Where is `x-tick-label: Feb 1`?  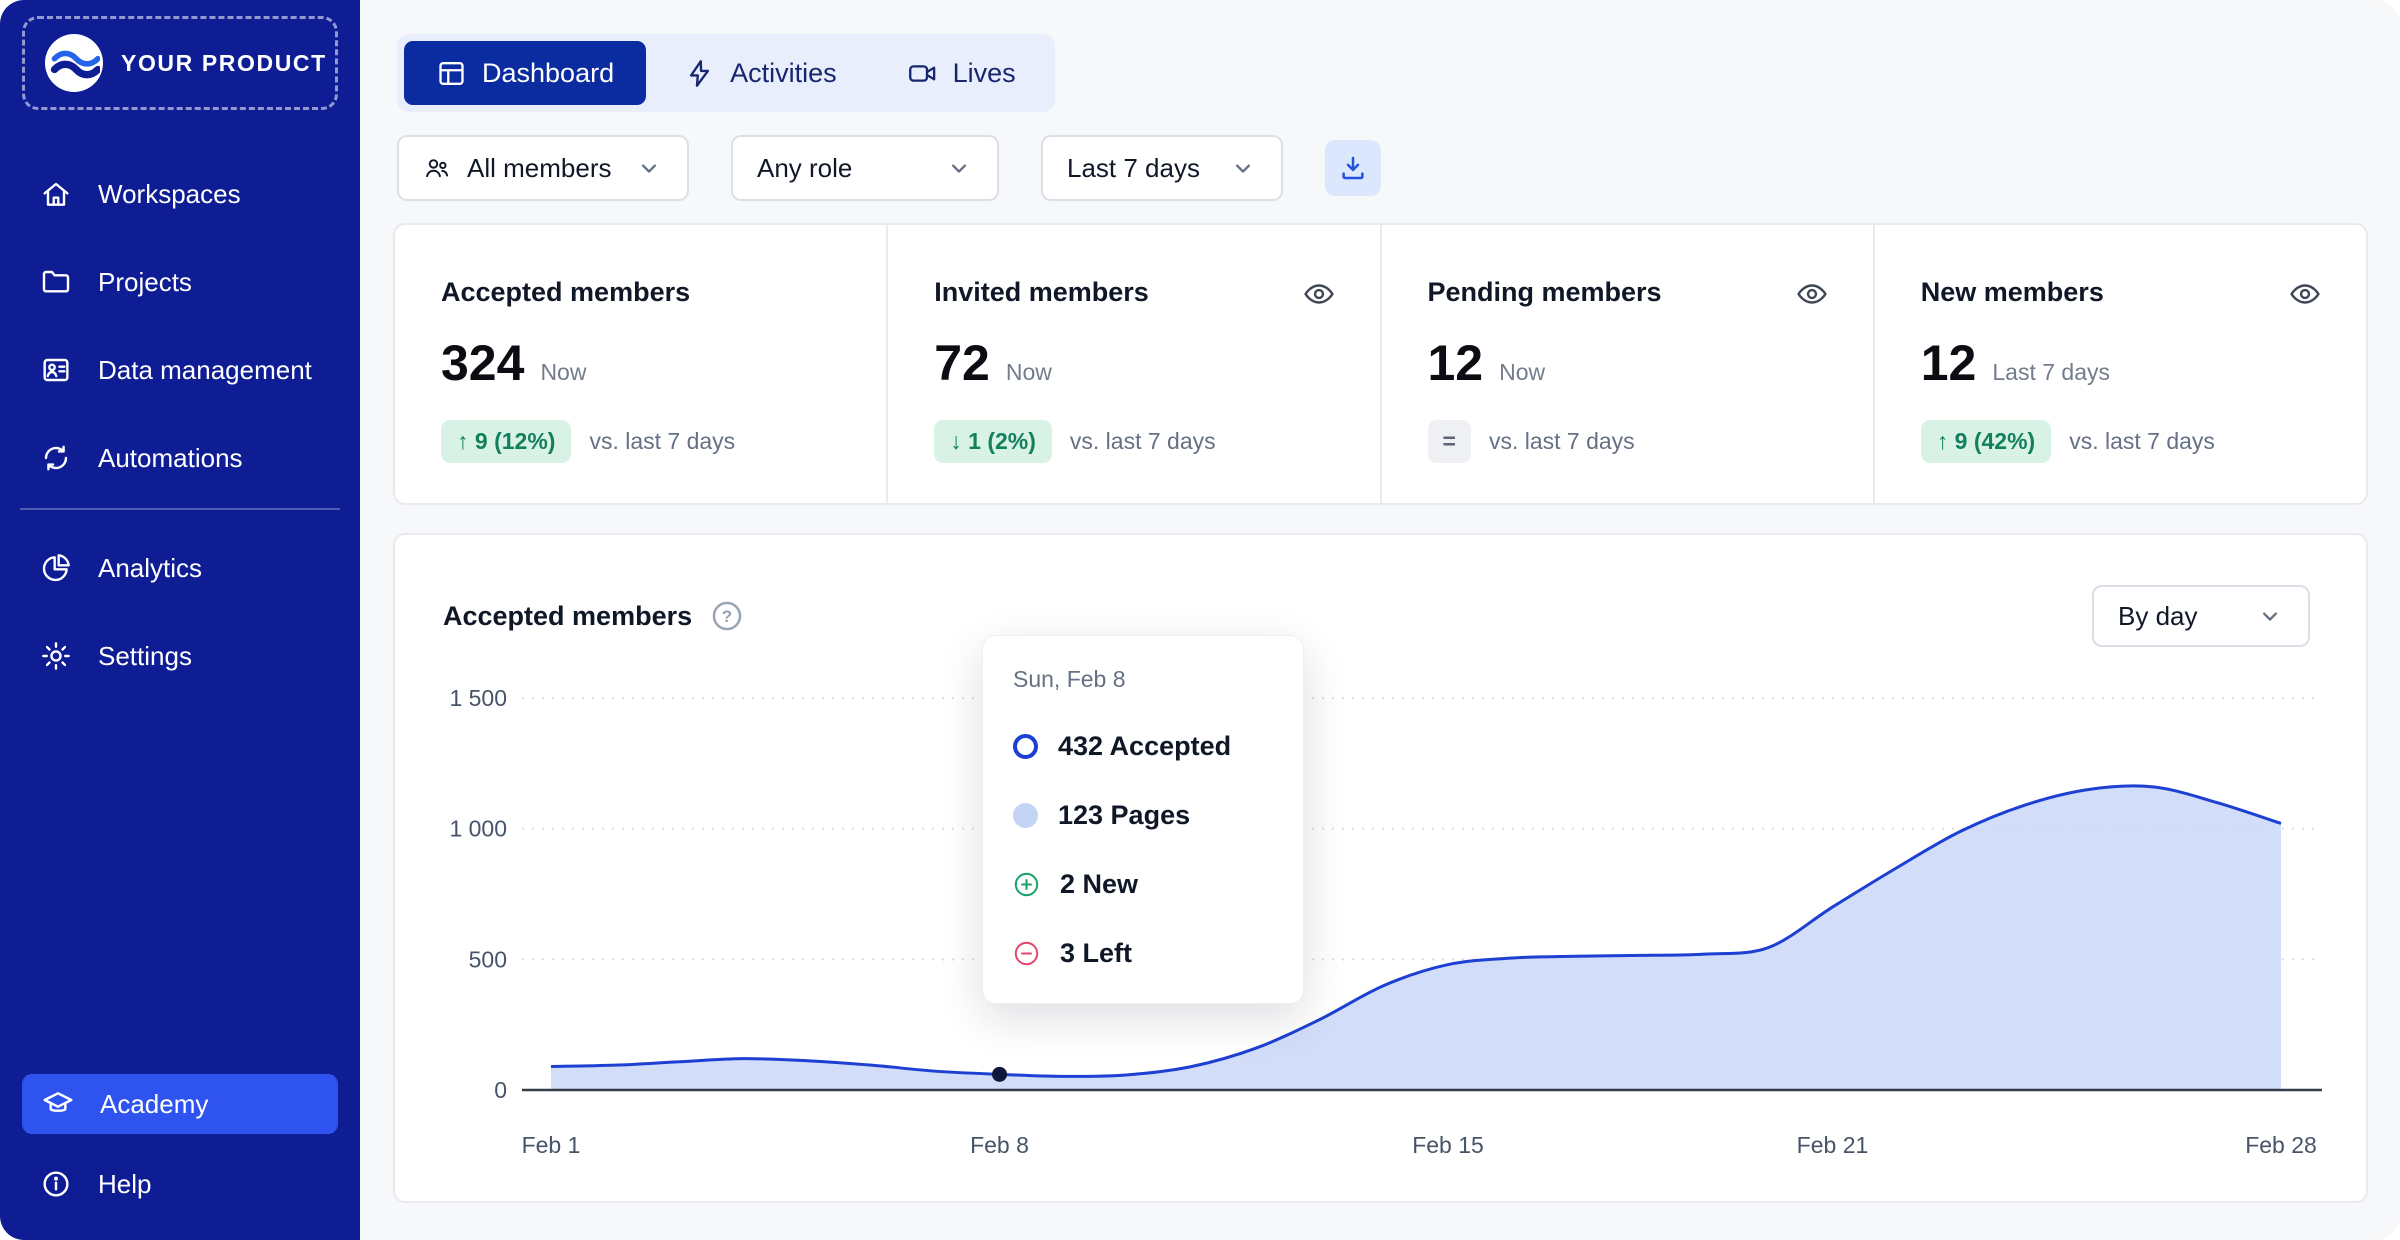 x-tick-label: Feb 1 is located at coordinates (551, 1145).